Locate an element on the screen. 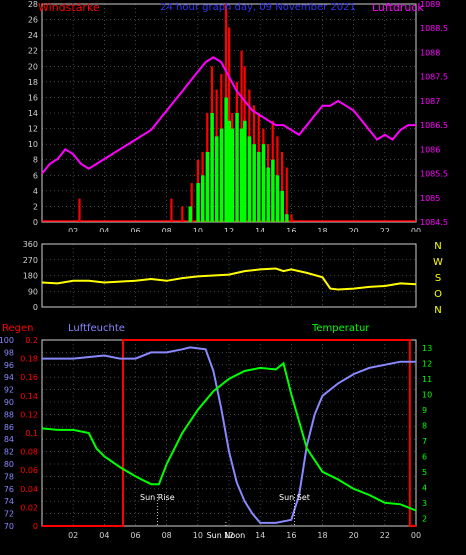 The image size is (466, 555). y-tick-label-left: 4 is located at coordinates (35, 191).